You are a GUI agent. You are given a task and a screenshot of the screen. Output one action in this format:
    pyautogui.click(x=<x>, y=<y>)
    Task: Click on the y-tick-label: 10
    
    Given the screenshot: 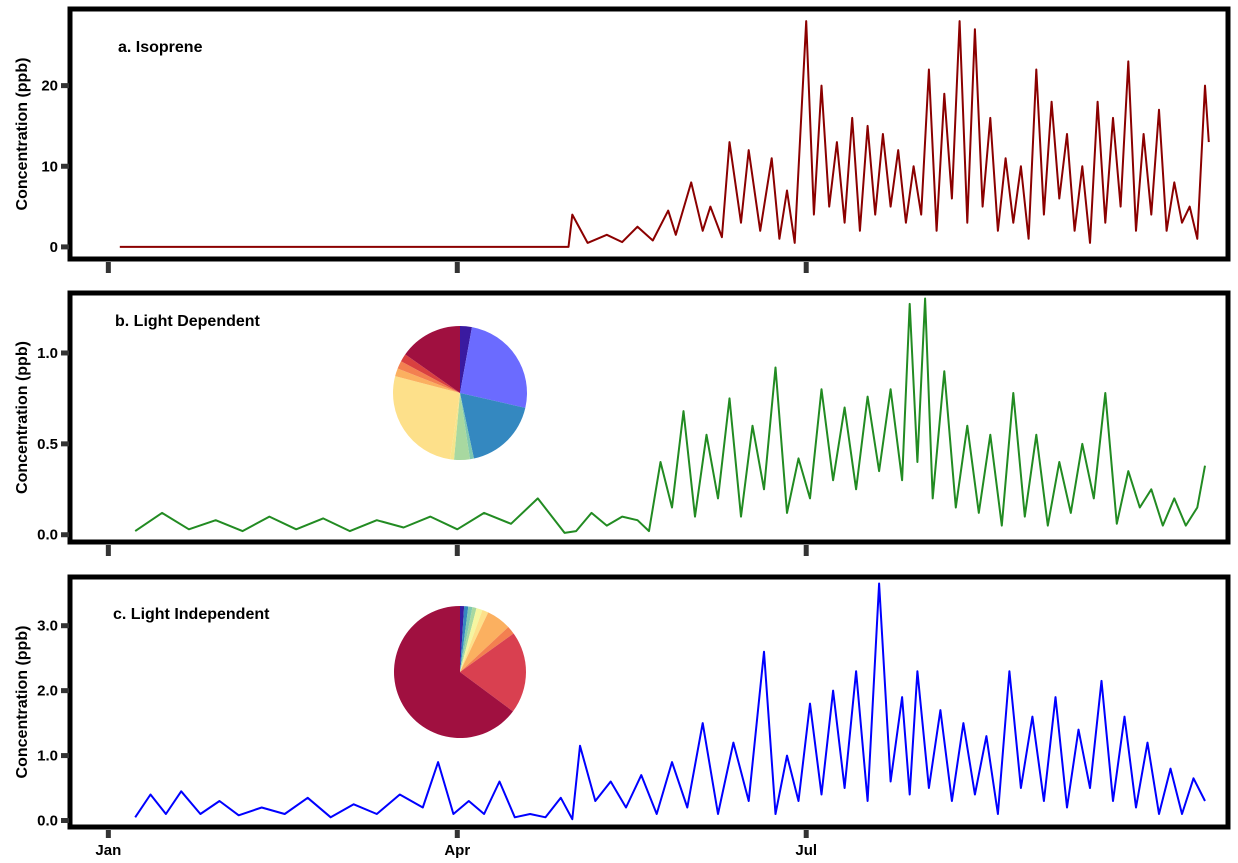 What is the action you would take?
    pyautogui.click(x=49, y=166)
    